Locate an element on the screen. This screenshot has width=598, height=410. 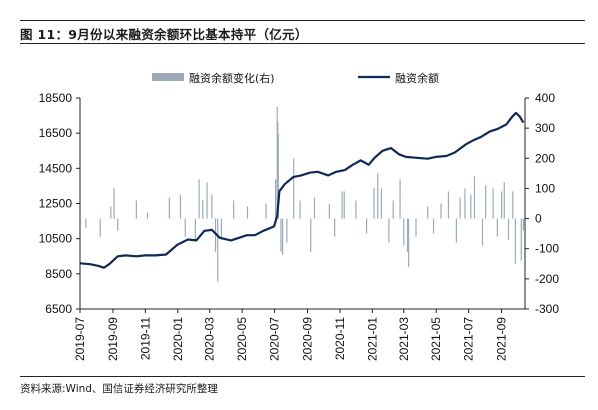
left-tick-label: 10500 is located at coordinates (56, 239).